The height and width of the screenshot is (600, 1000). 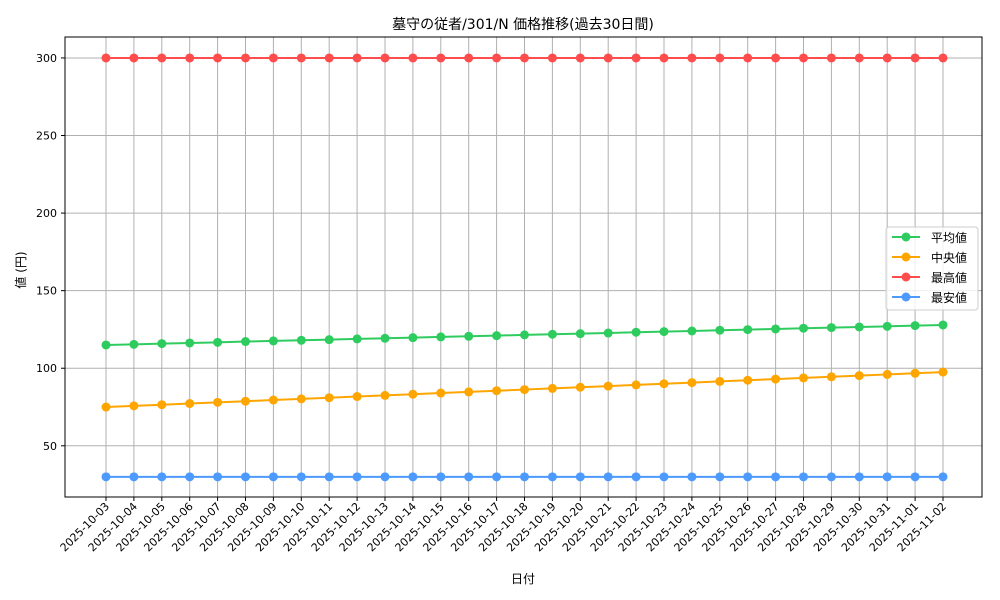 I want to click on y-tick-label: 250, so click(x=46, y=136).